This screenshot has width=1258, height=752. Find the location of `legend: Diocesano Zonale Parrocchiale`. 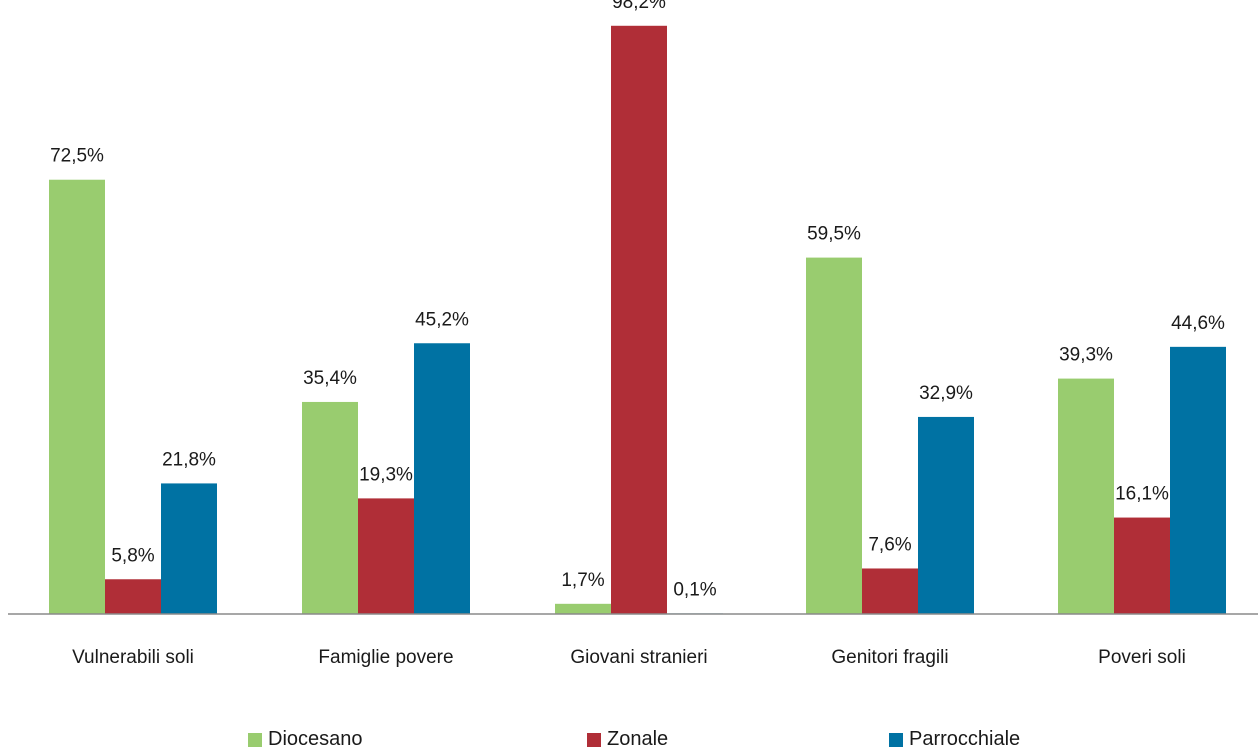

legend: Diocesano Zonale Parrocchiale is located at coordinates (629, 740).